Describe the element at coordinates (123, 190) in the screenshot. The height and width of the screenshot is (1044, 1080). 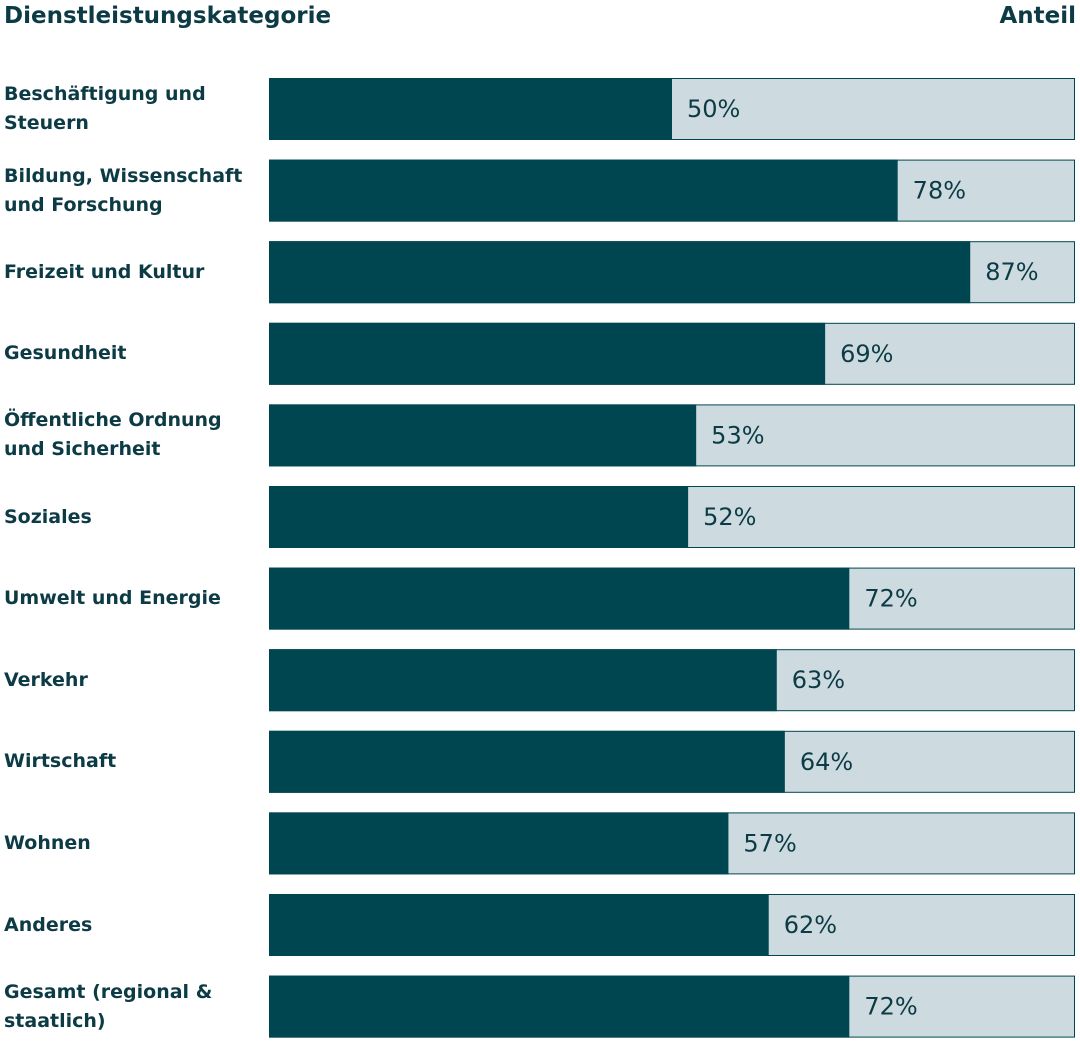
I see `category-label: Bildung, Wissenschaft und Forschung` at that location.